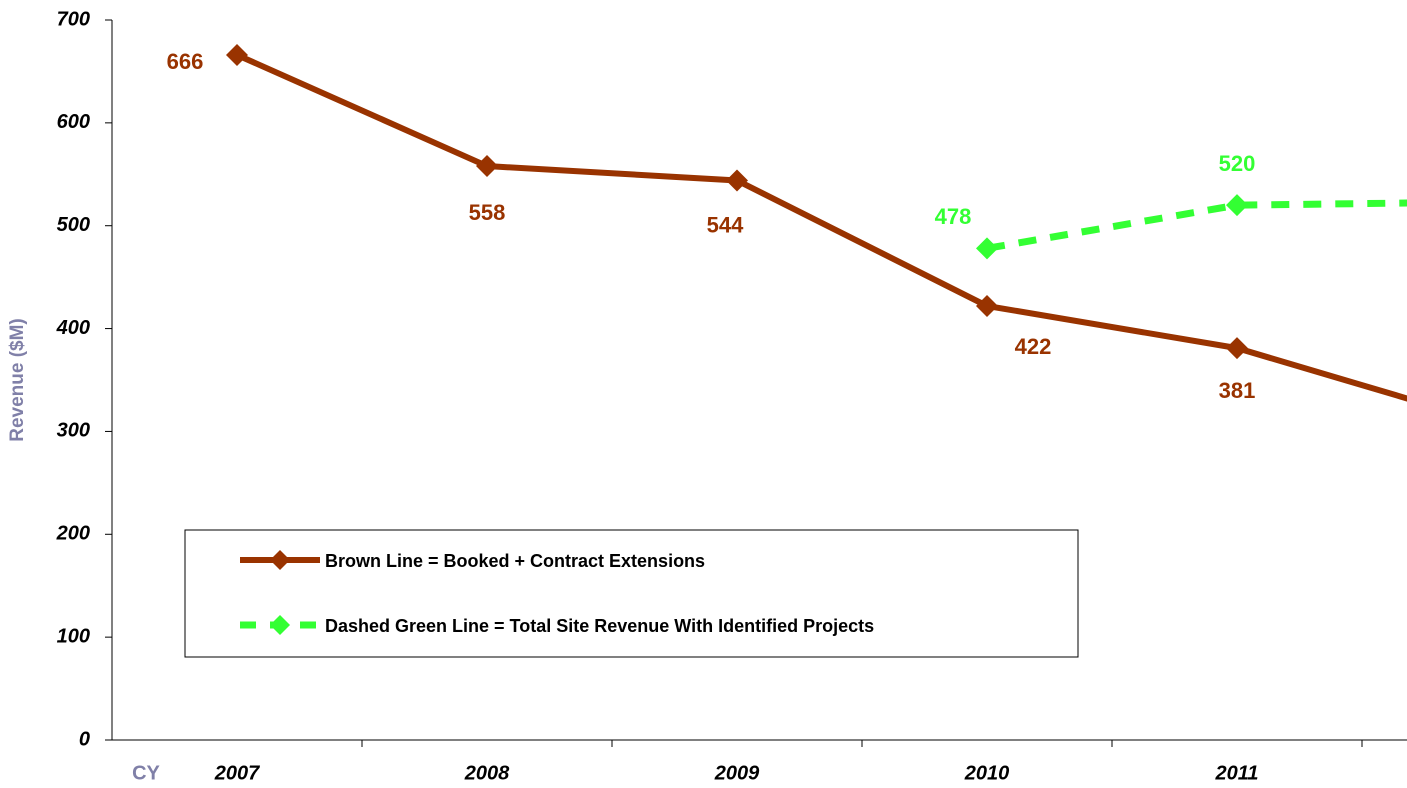  I want to click on x-axis-title: CY, so click(146, 773).